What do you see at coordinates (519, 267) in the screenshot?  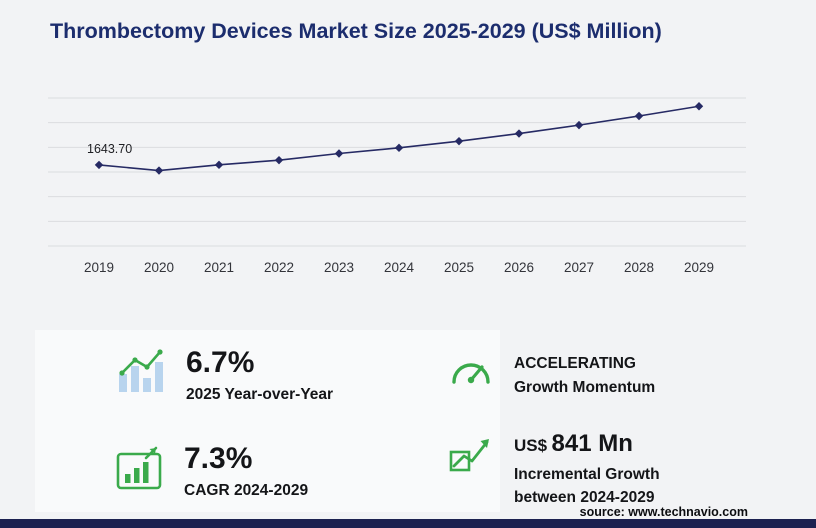 I see `x-axis-label: 2026` at bounding box center [519, 267].